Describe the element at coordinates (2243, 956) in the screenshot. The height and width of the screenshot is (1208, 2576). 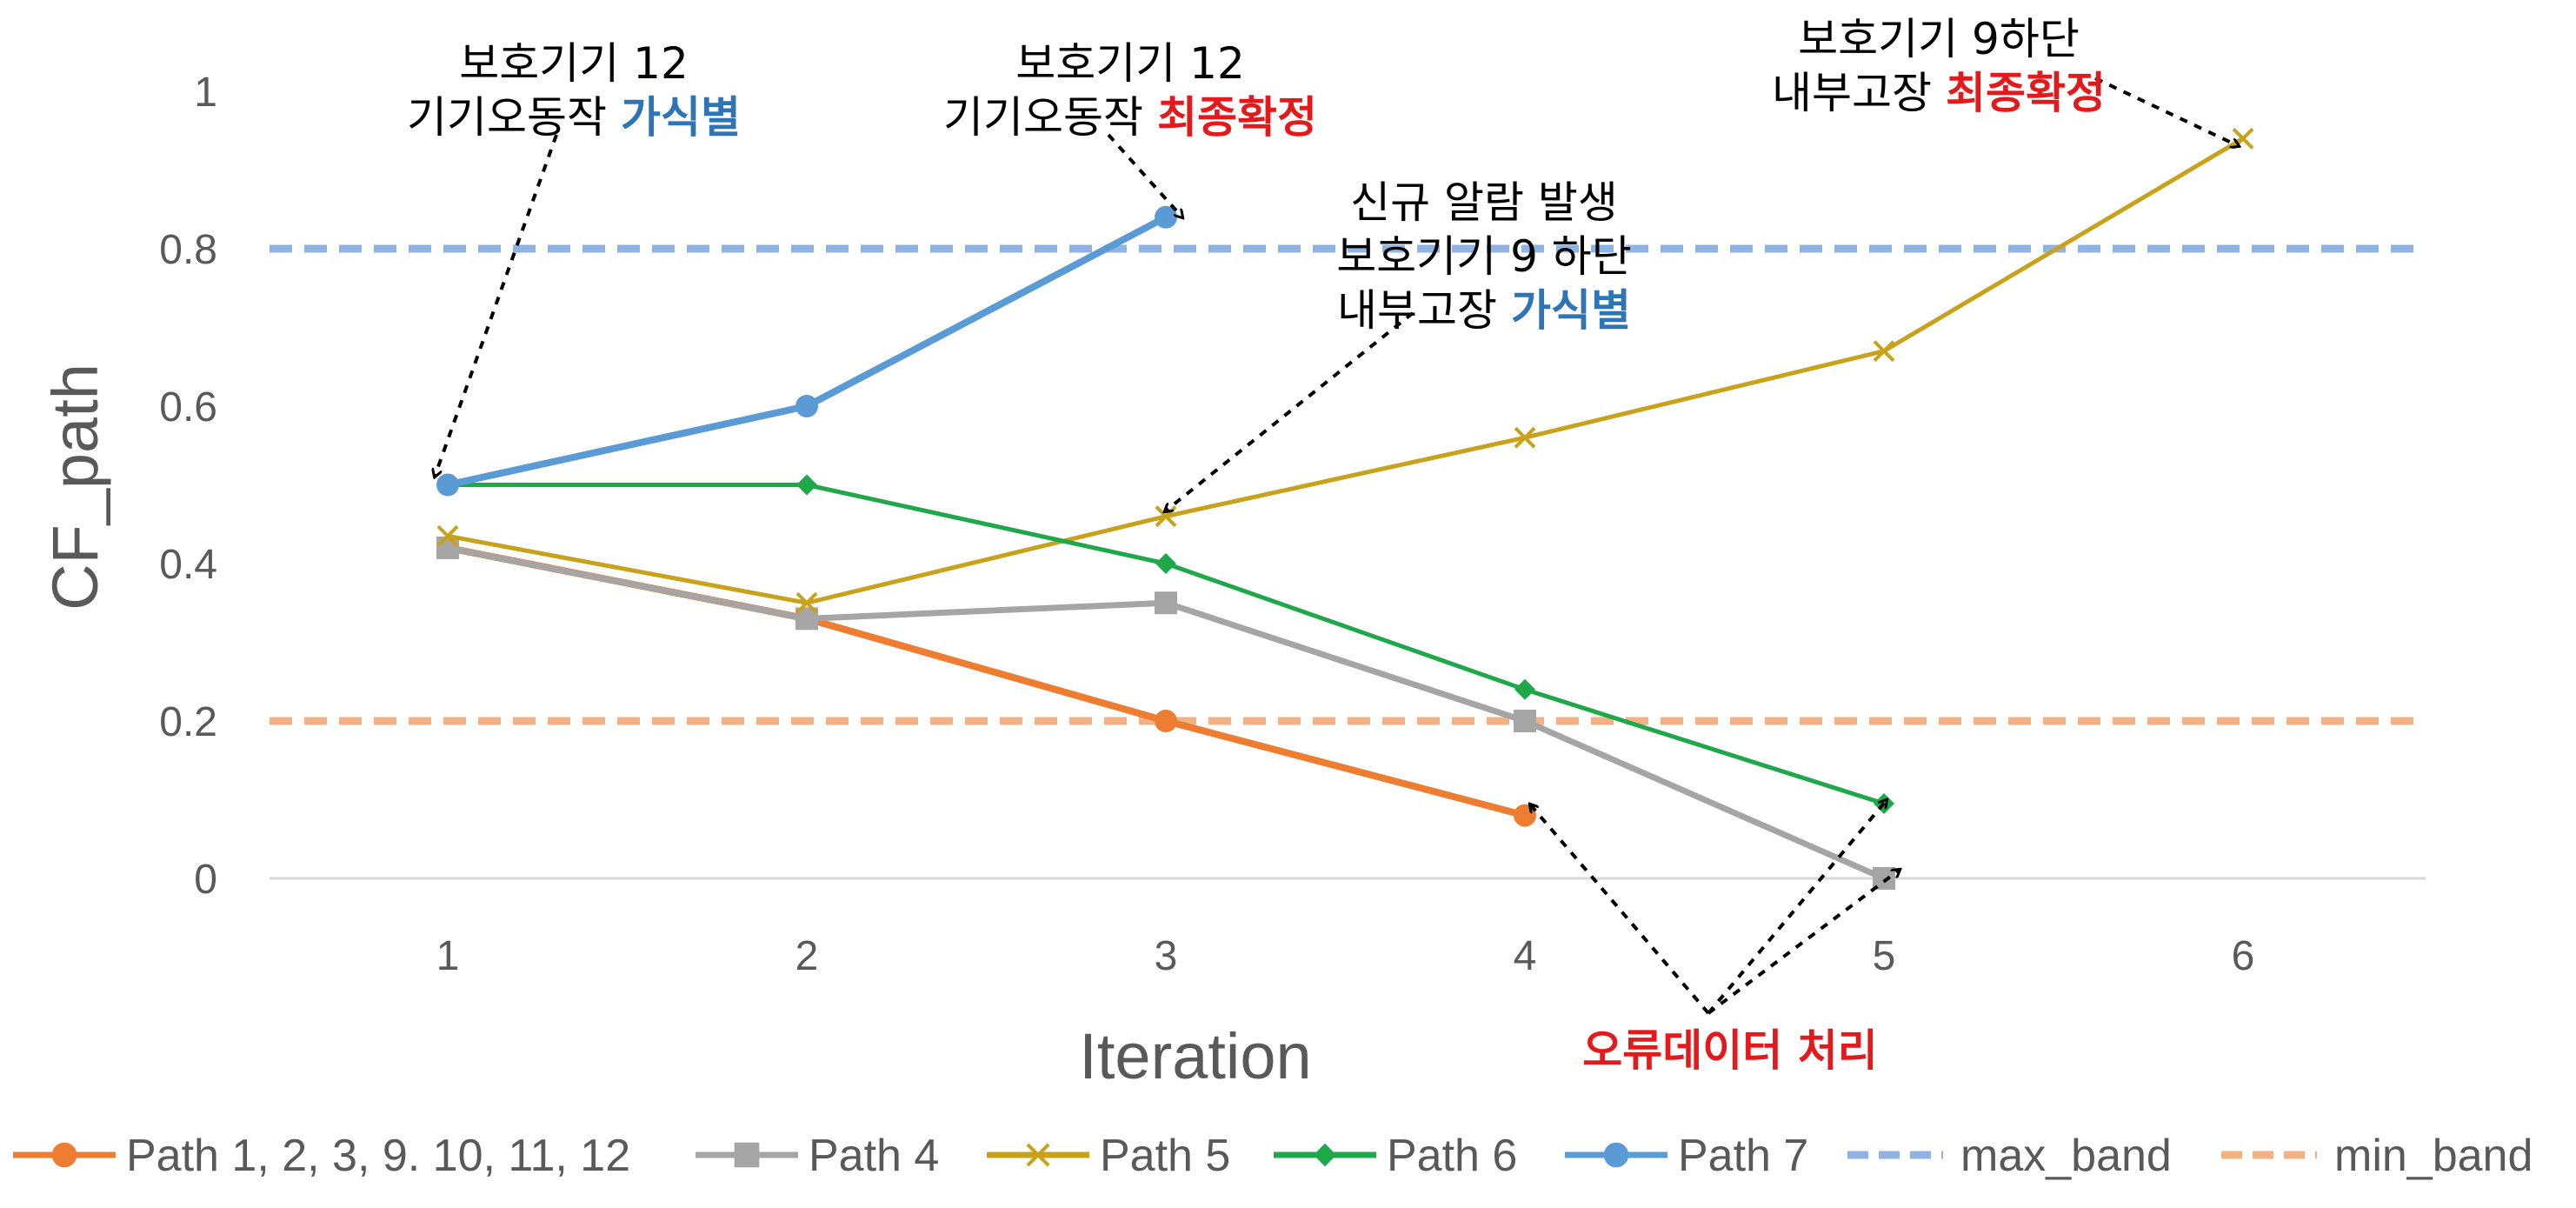
I see `x-tick-label: 6` at that location.